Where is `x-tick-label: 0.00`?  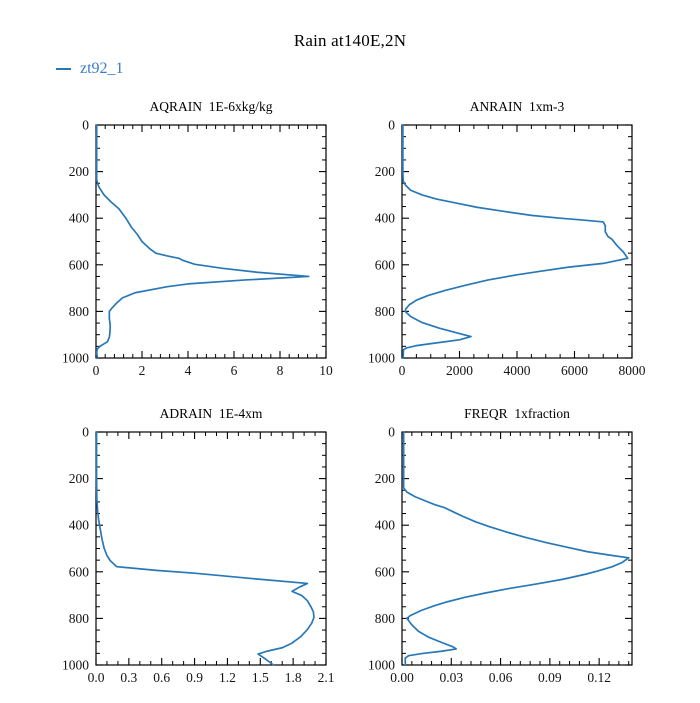
x-tick-label: 0.00 is located at coordinates (402, 677).